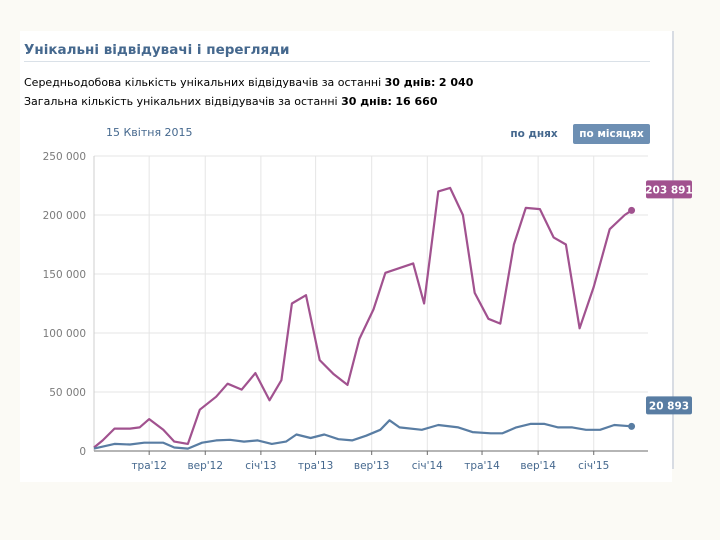 Image resolution: width=720 pixels, height=540 pixels. I want to click on chart-date: 15 Квітня 2015, so click(149, 132).